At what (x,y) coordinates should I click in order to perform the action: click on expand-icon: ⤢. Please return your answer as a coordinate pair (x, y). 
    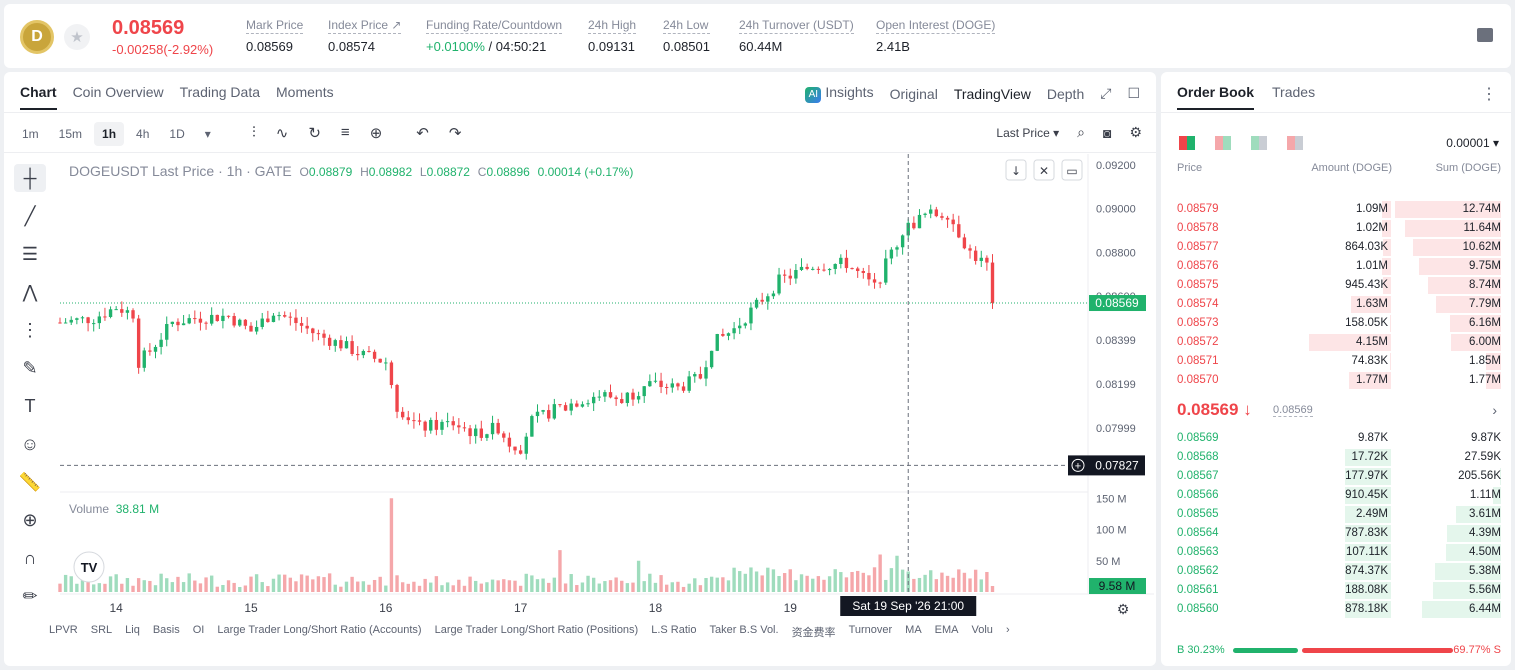
    Looking at the image, I should click on (1106, 93).